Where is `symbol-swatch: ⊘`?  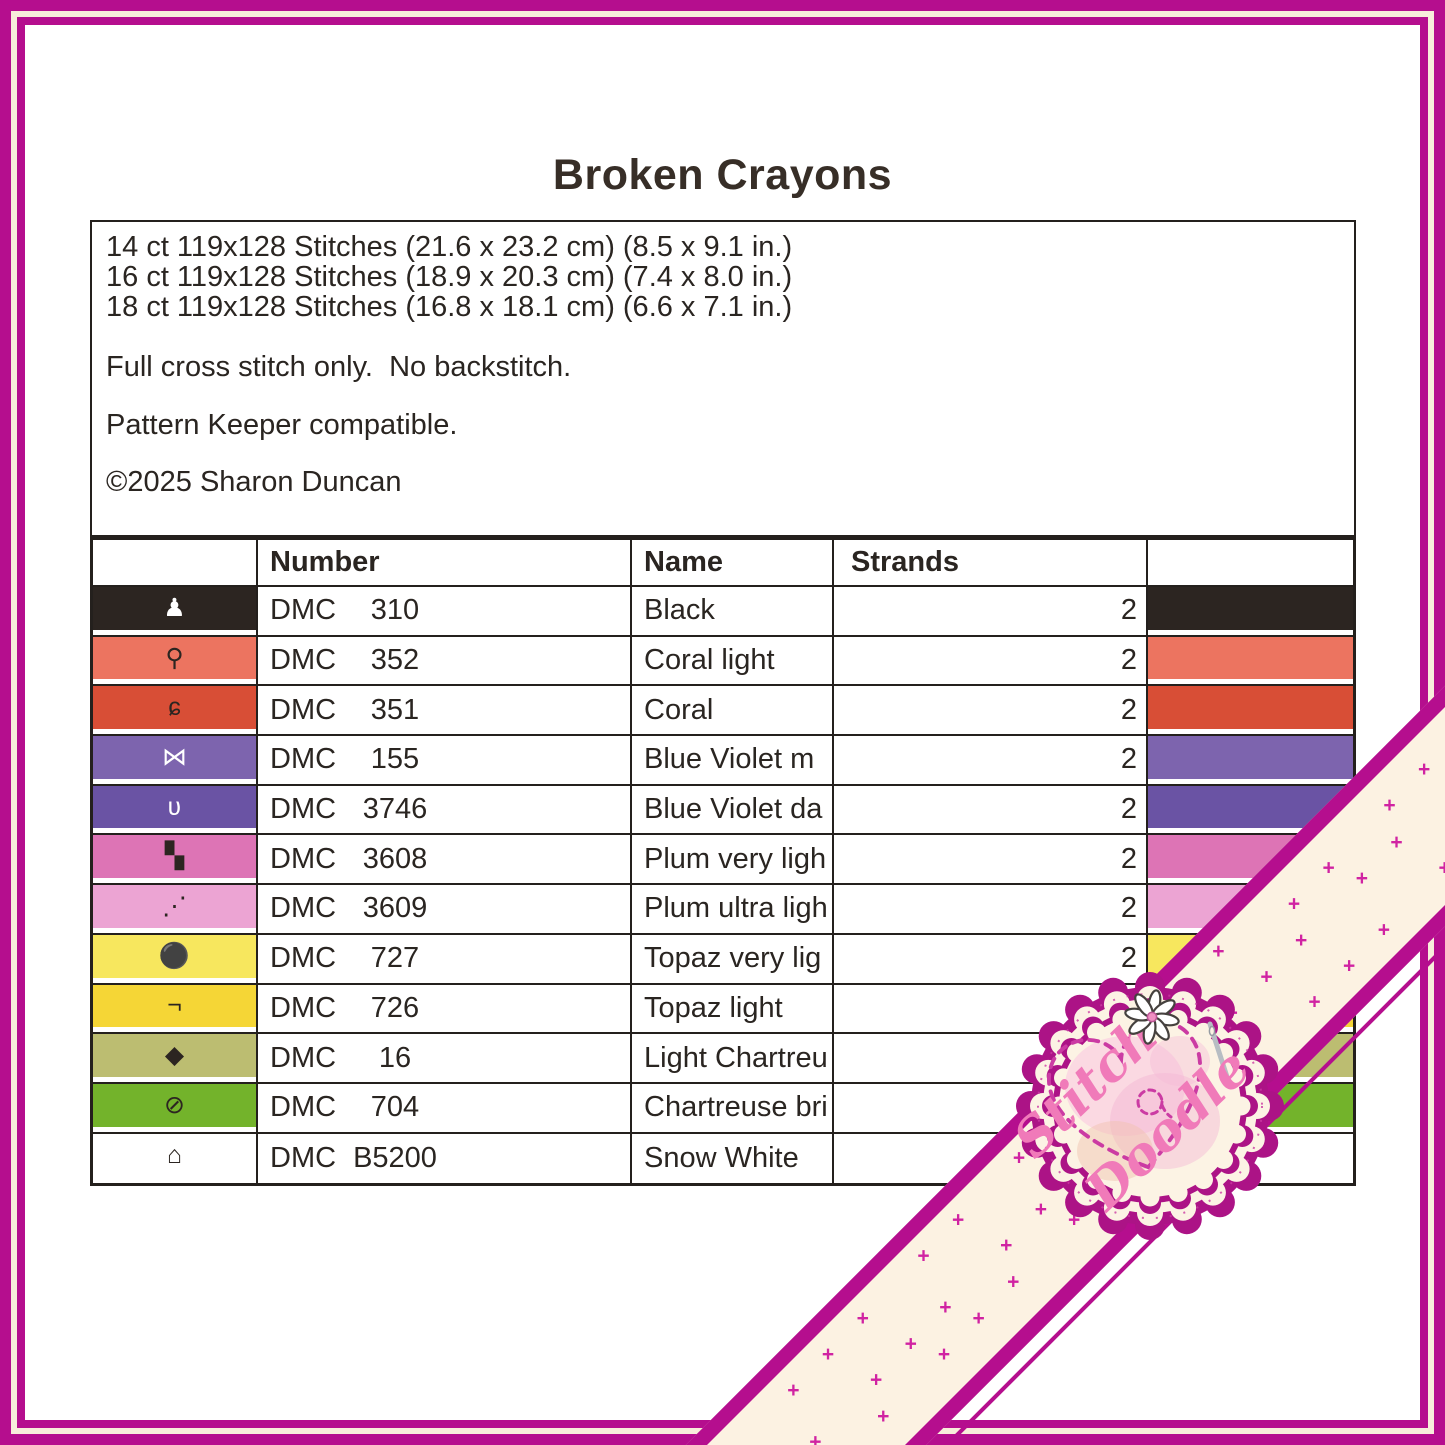
symbol-swatch: ⊘ is located at coordinates (174, 1105).